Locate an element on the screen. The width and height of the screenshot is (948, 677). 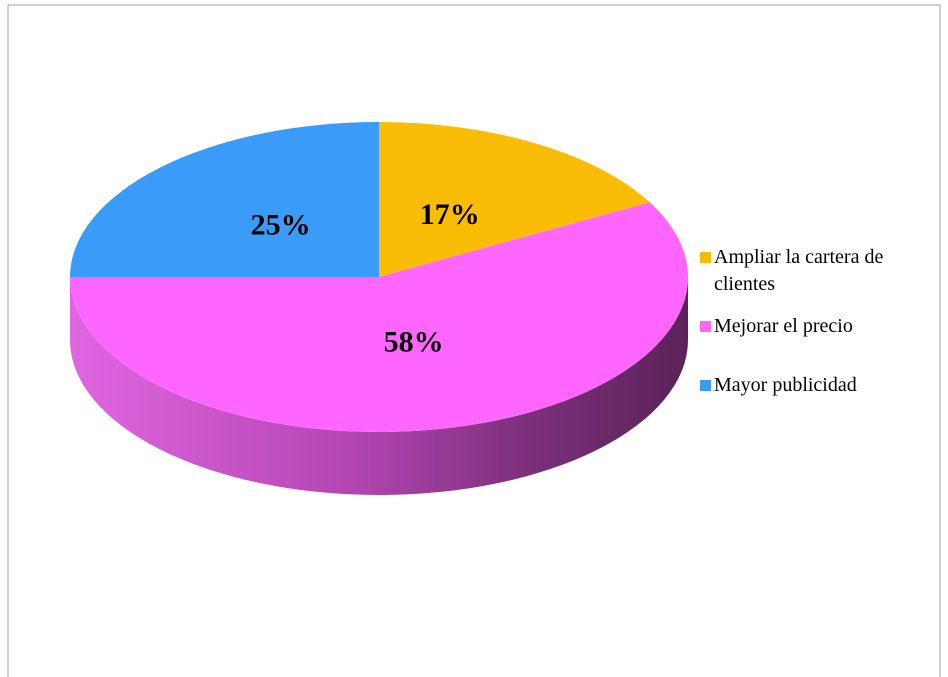
legend-item: Mayor publicidad is located at coordinates (817, 385).